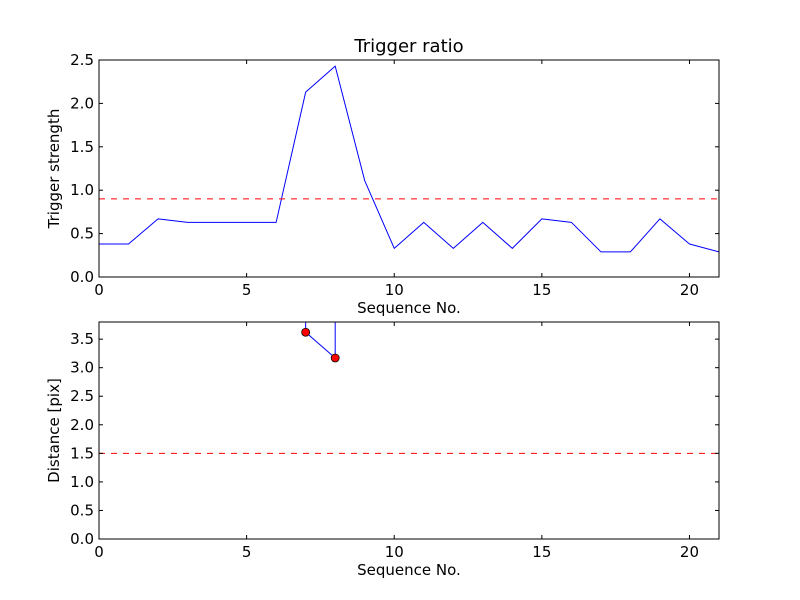 This screenshot has width=800, height=600. Describe the element at coordinates (82, 368) in the screenshot. I see `y-tick-label: 3.0` at that location.